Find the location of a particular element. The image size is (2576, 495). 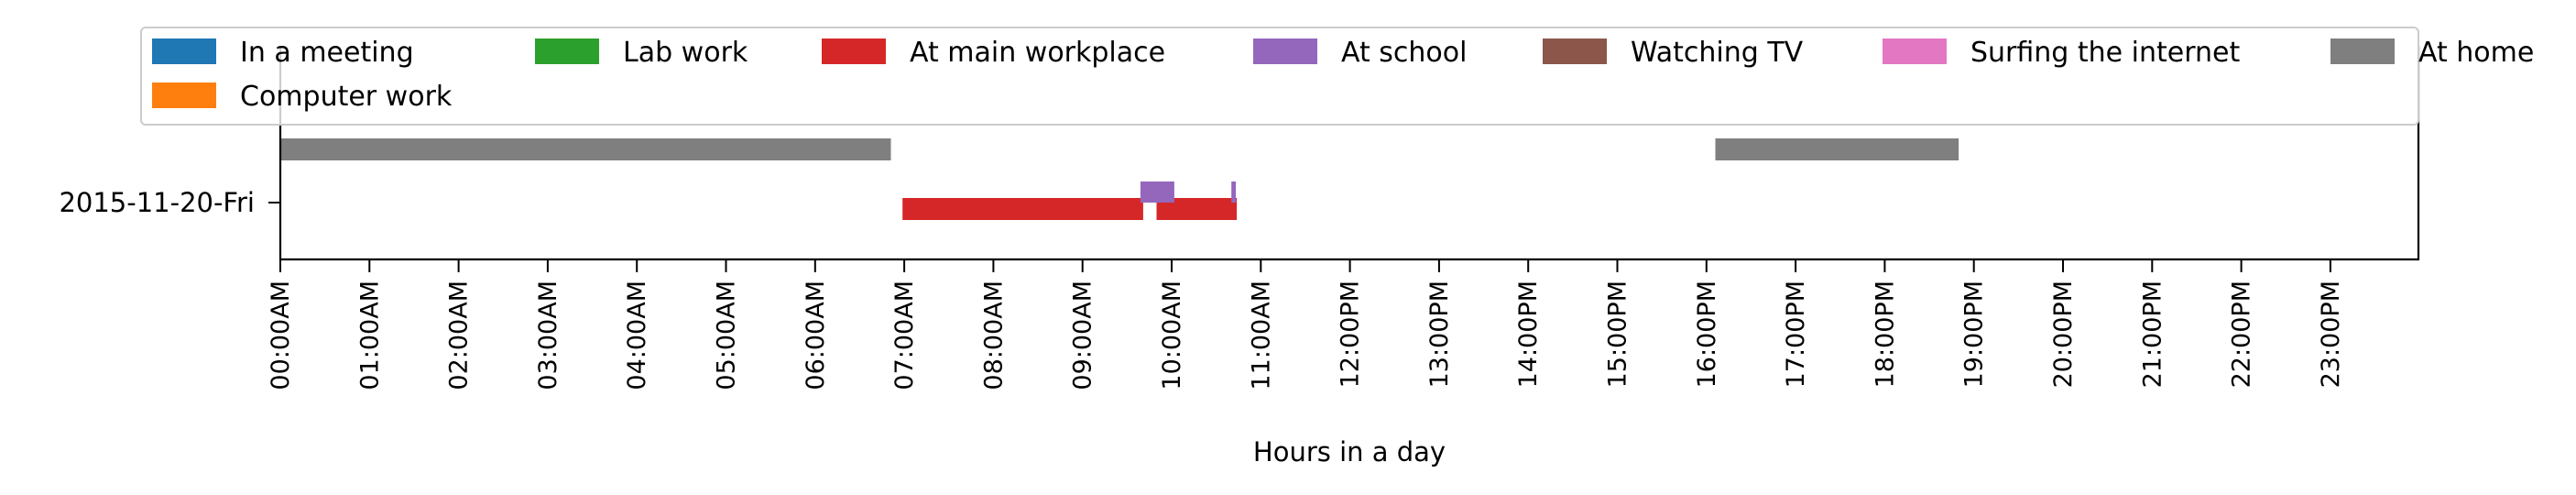

x-tick-label: 03:00AM is located at coordinates (548, 335).